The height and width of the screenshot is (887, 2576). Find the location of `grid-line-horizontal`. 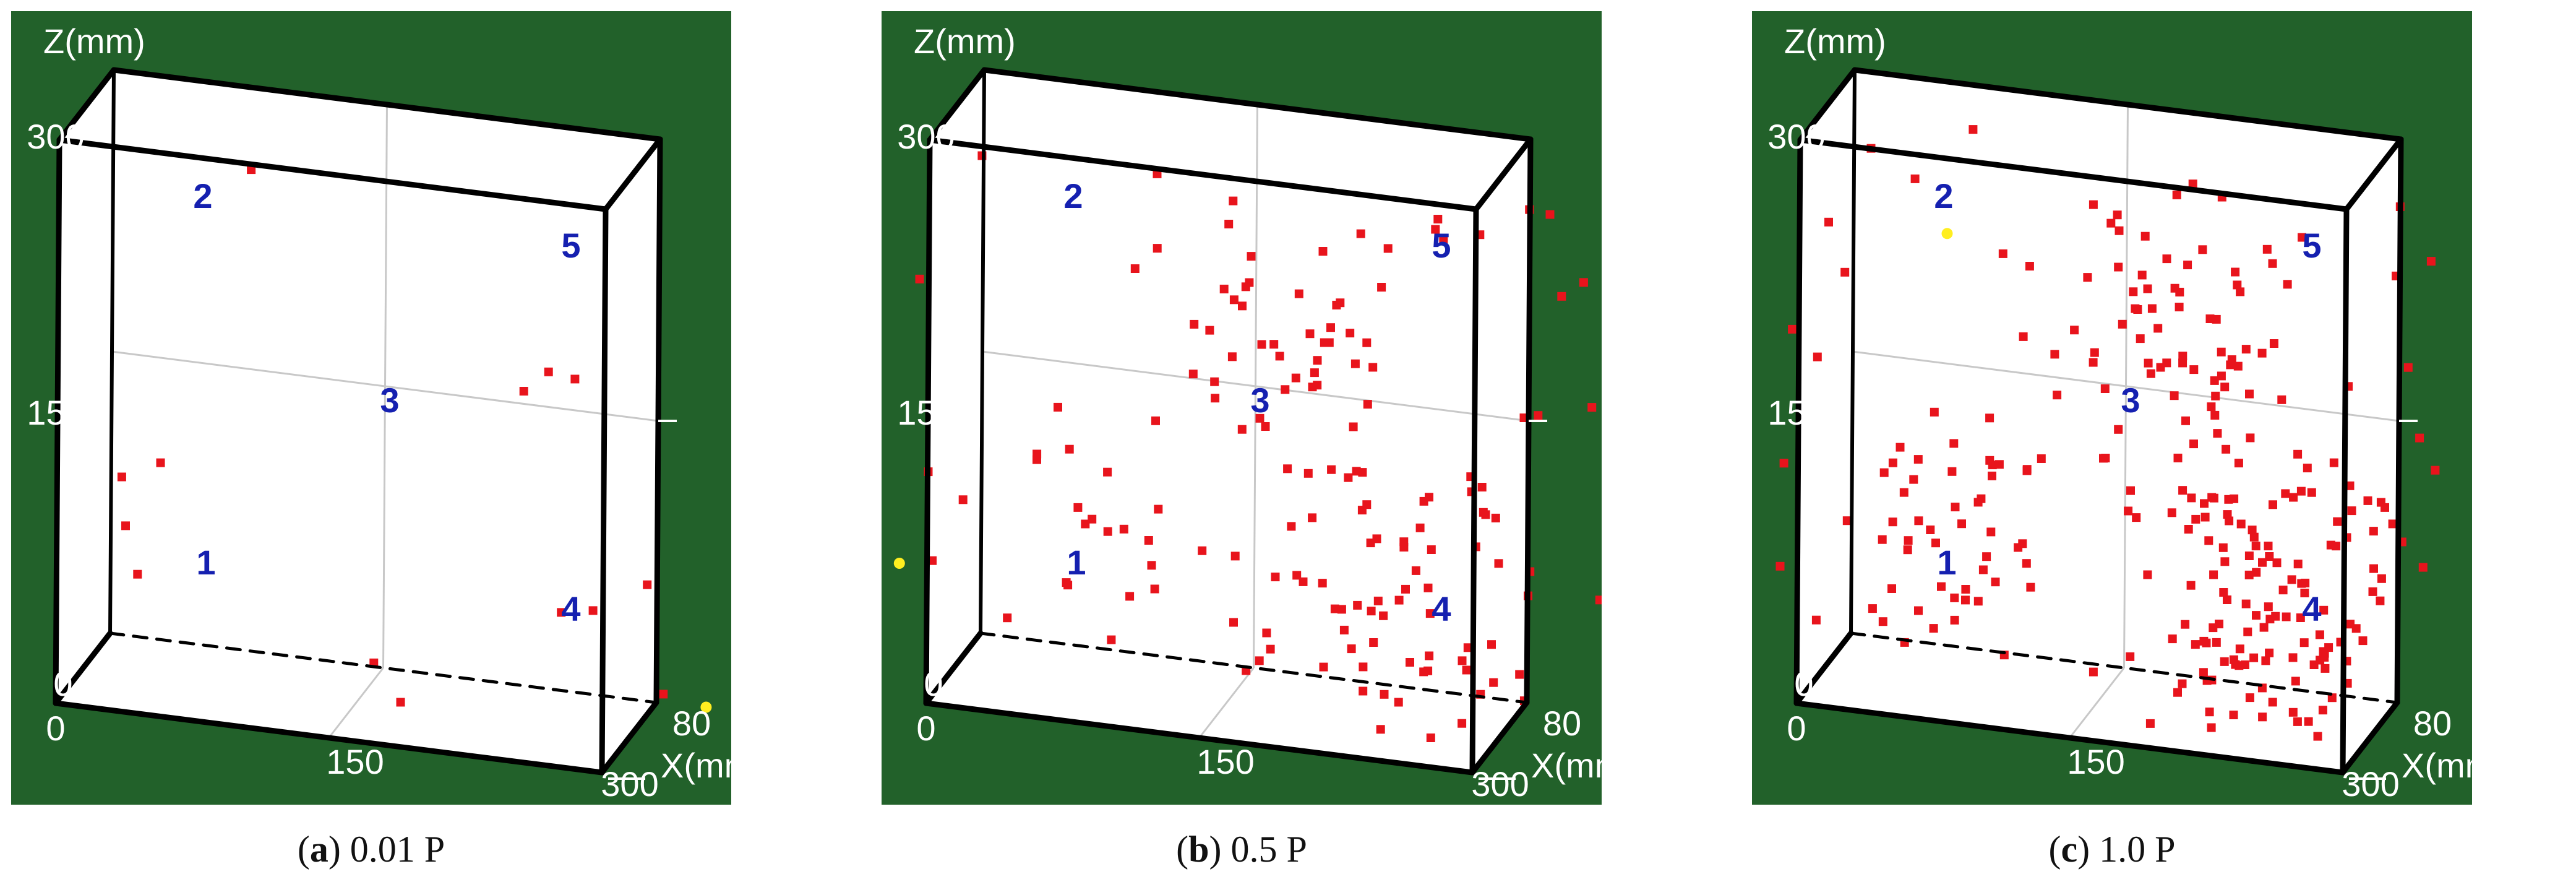

grid-line-horizontal is located at coordinates (2126, 386).